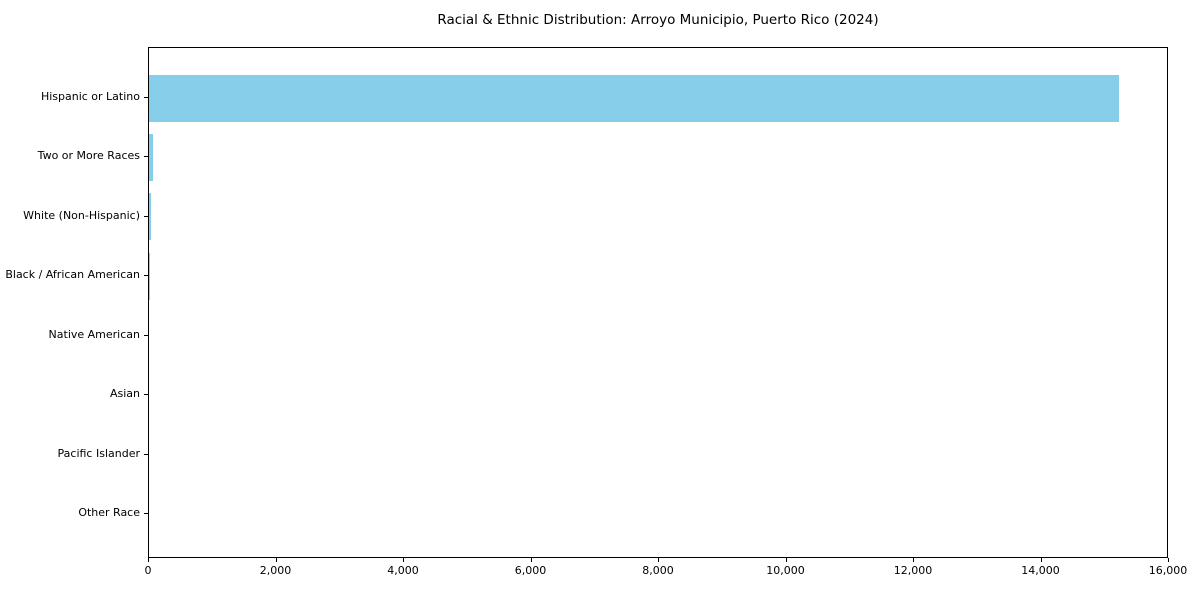  Describe the element at coordinates (109, 512) in the screenshot. I see `y-tick-label: Other Race` at that location.